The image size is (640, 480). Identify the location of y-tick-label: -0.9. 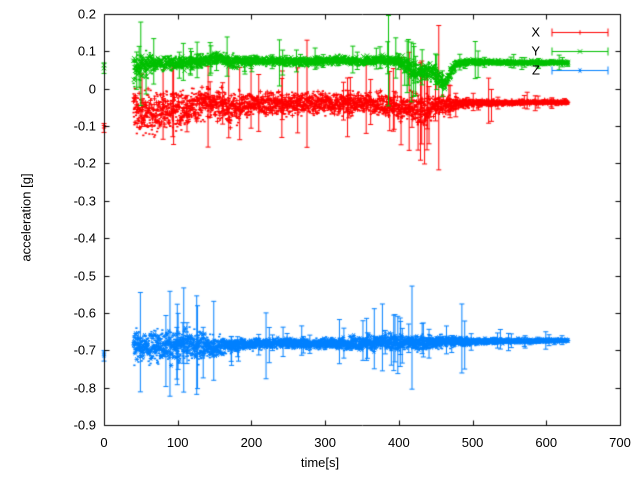
(84, 425).